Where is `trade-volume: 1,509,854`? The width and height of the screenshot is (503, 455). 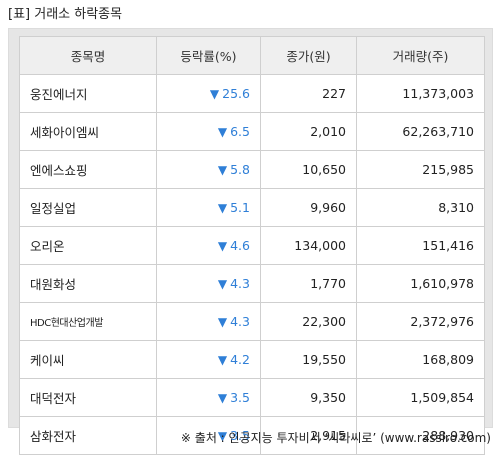
trade-volume: 1,509,854 is located at coordinates (420, 397).